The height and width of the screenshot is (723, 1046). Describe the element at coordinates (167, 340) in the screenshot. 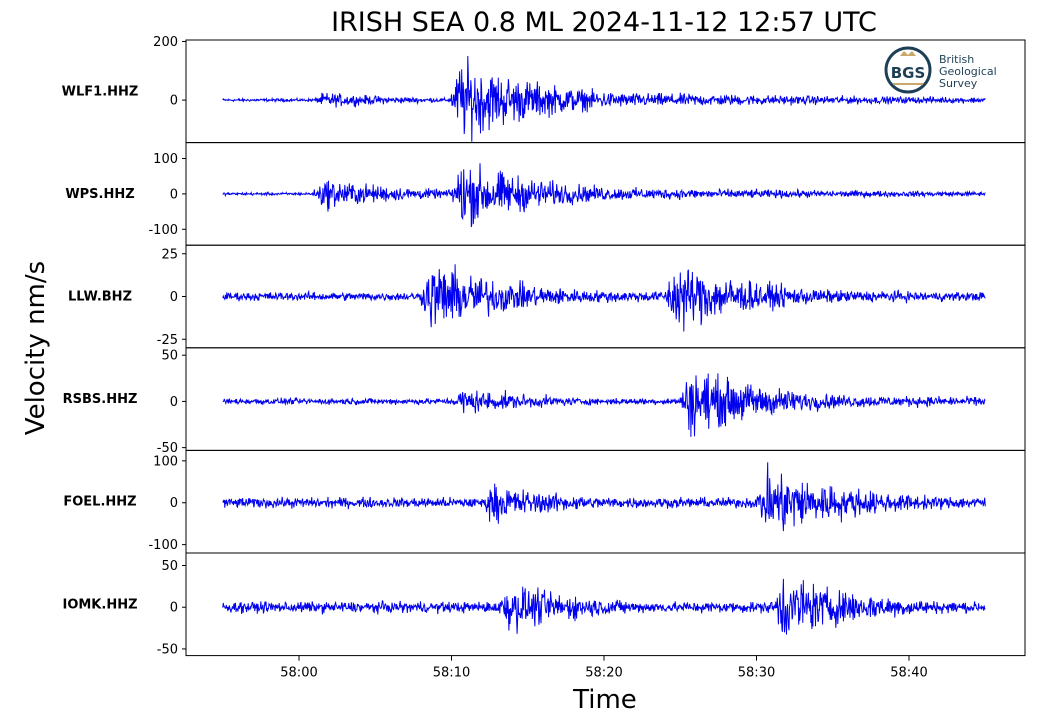

I see `y-tick-label: -25` at that location.